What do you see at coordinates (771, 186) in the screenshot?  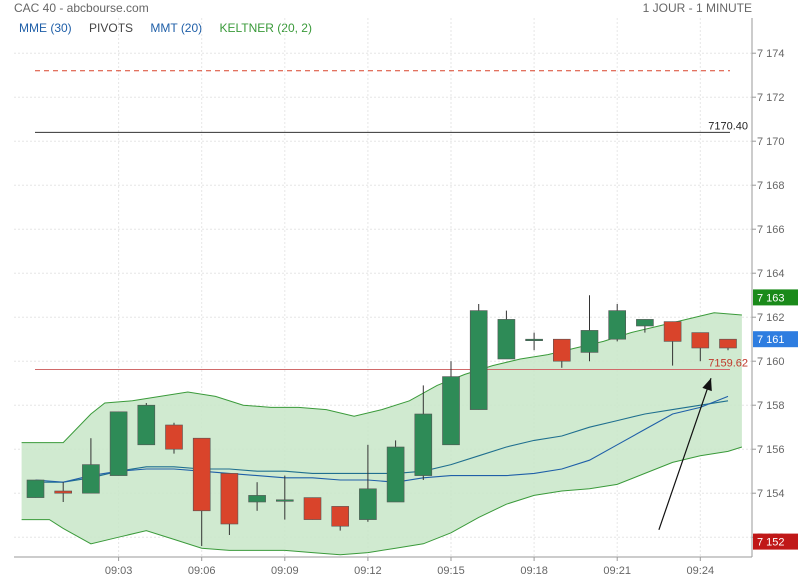 I see `y-tick-label: 7 168` at bounding box center [771, 186].